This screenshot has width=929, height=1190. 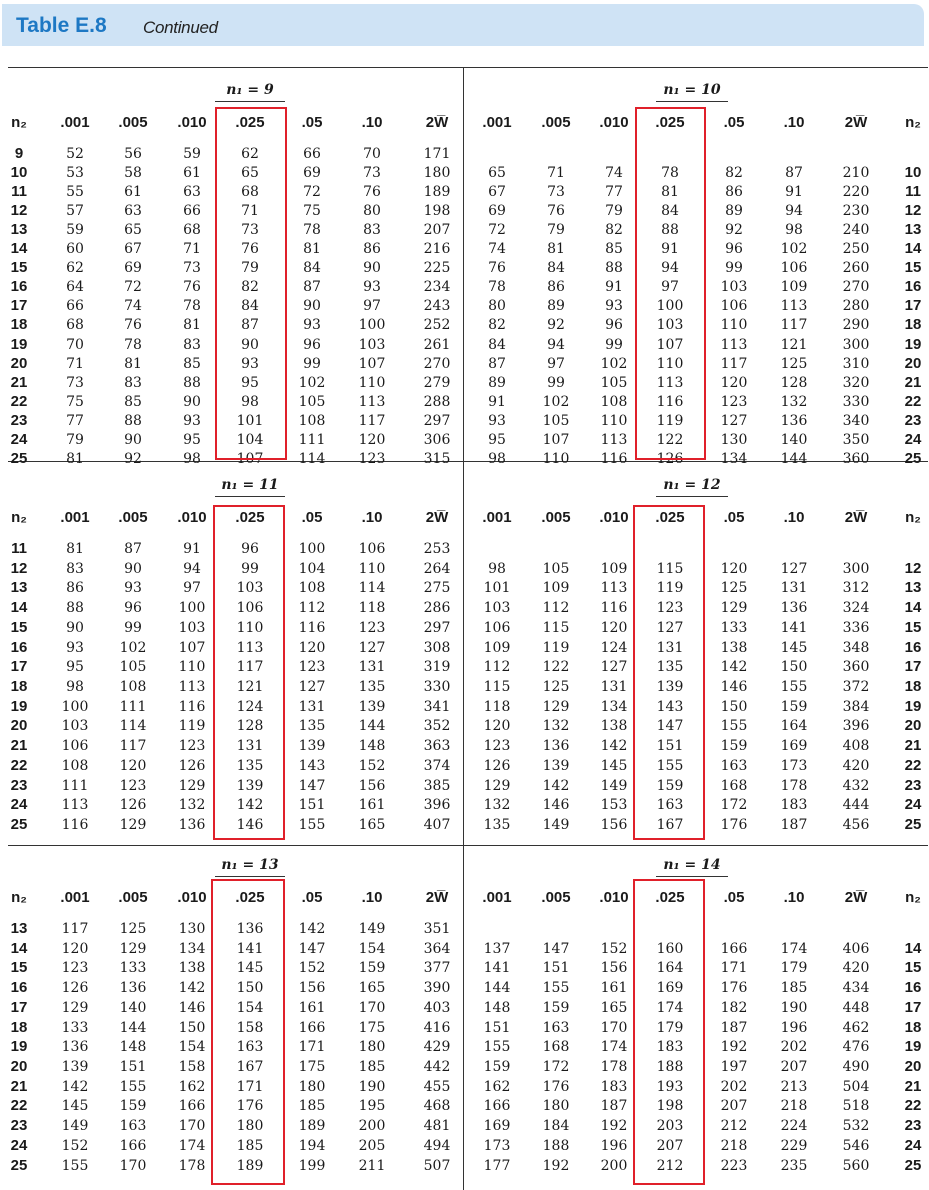 What do you see at coordinates (794, 1145) in the screenshot?
I see `table-cell: 229` at bounding box center [794, 1145].